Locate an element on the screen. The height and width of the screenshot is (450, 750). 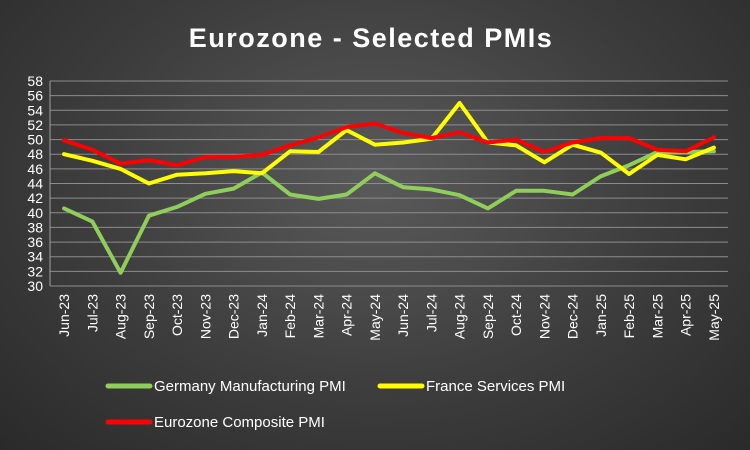
y-tick-label-32: 32 is located at coordinates (35, 271).